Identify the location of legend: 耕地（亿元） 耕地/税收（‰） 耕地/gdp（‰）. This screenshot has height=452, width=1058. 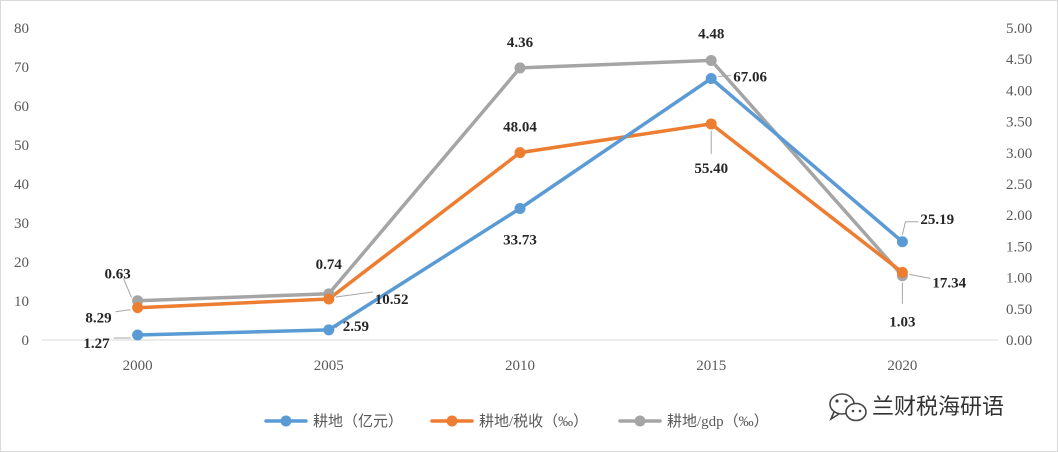
(516, 421).